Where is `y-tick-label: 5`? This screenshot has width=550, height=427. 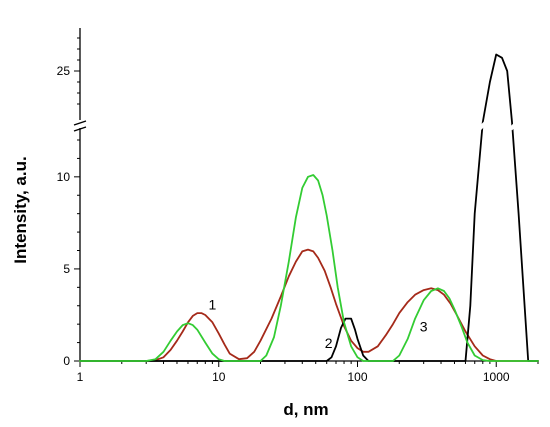 y-tick-label: 5 is located at coordinates (66, 269).